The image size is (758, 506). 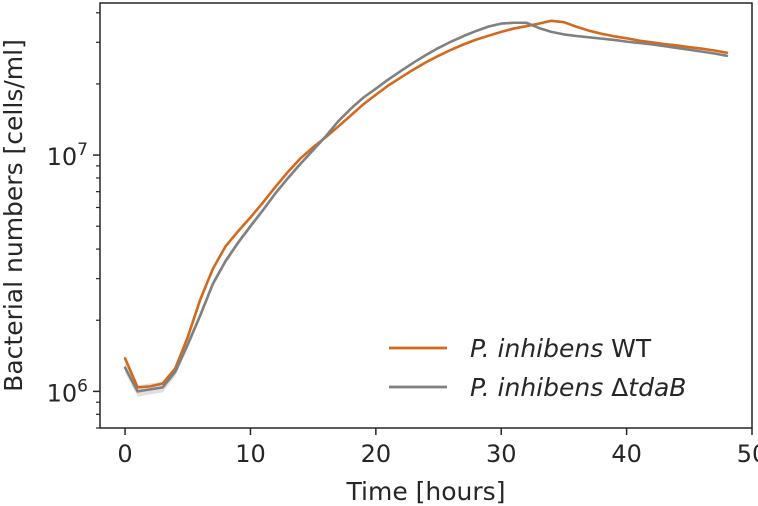 What do you see at coordinates (626, 454) in the screenshot?
I see `x-tick-label: 40` at bounding box center [626, 454].